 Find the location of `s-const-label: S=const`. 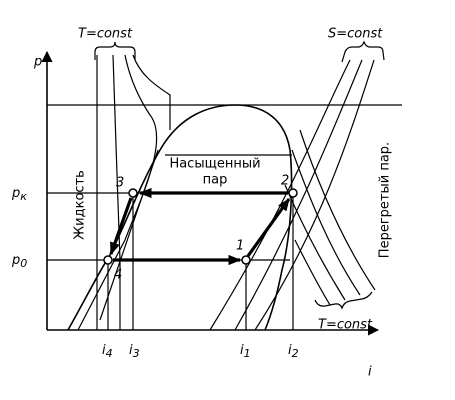

s-const-label: S=const is located at coordinates (355, 34).